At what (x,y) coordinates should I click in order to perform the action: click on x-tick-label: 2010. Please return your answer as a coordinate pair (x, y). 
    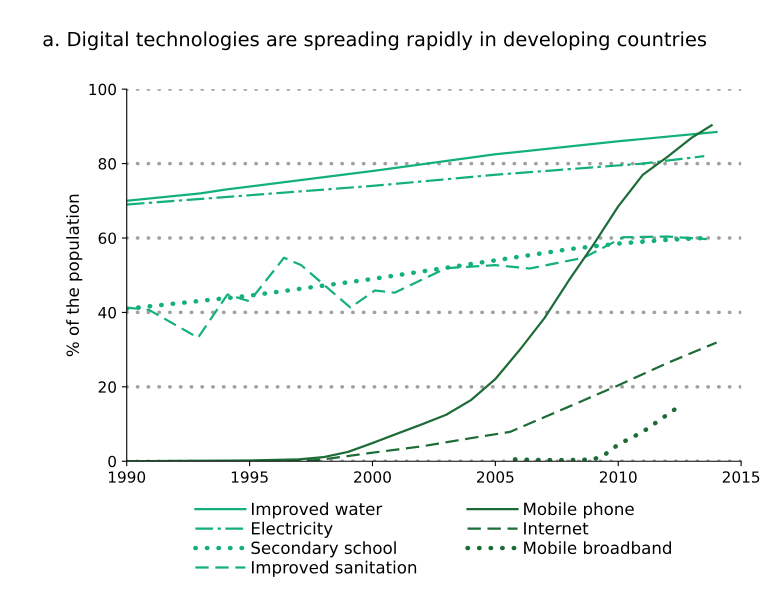
    Looking at the image, I should click on (618, 477).